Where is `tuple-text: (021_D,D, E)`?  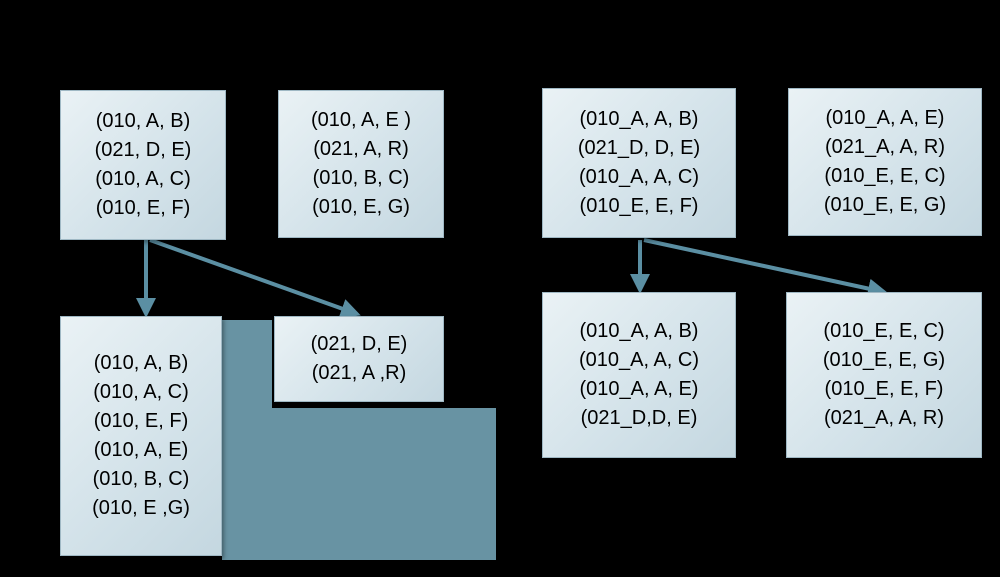 tuple-text: (021_D,D, E) is located at coordinates (639, 418).